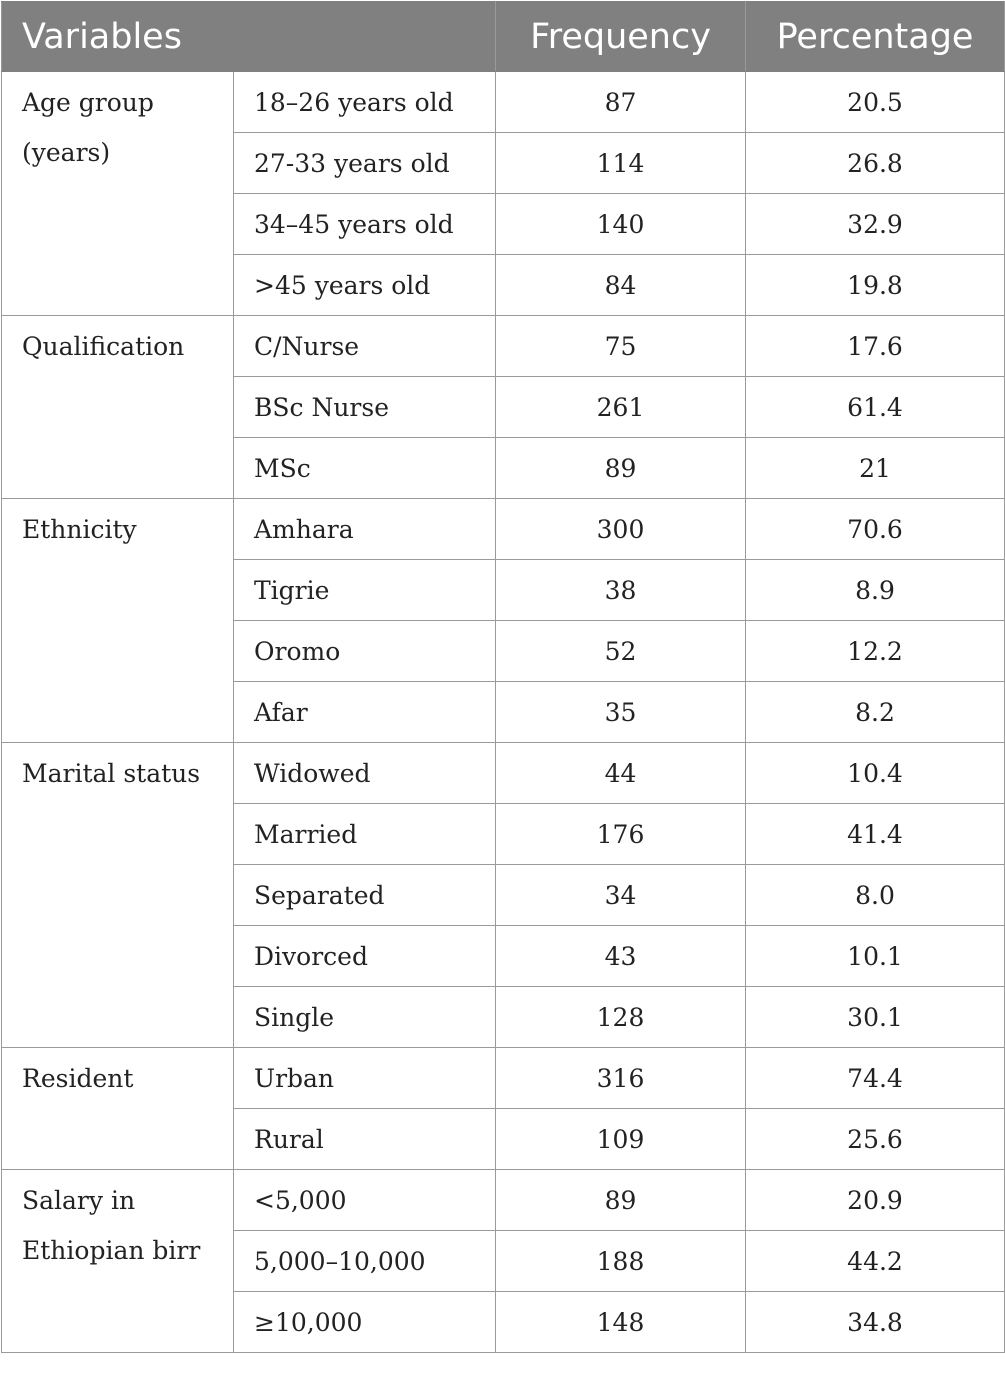 This screenshot has height=1382, width=1005. Describe the element at coordinates (117, 1108) in the screenshot. I see `group-label: Resident` at that location.